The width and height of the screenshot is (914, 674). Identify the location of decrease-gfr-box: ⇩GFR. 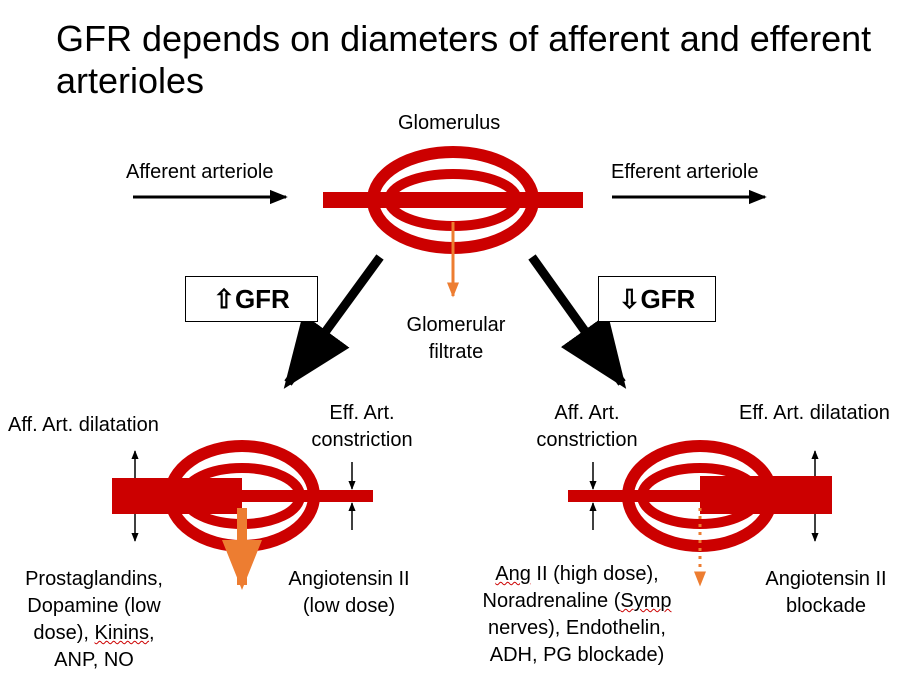
(657, 299).